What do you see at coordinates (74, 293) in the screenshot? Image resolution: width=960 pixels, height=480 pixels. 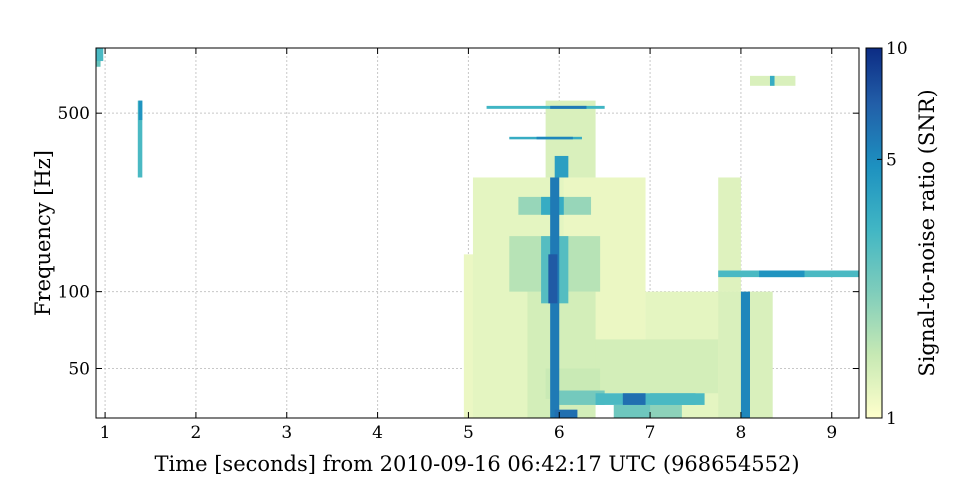 I see `y-tick-label: 100` at bounding box center [74, 293].